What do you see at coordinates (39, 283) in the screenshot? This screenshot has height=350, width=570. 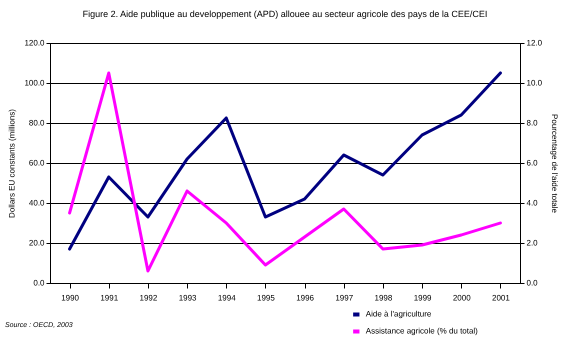 I see `y-tick-label: 0.0` at bounding box center [39, 283].